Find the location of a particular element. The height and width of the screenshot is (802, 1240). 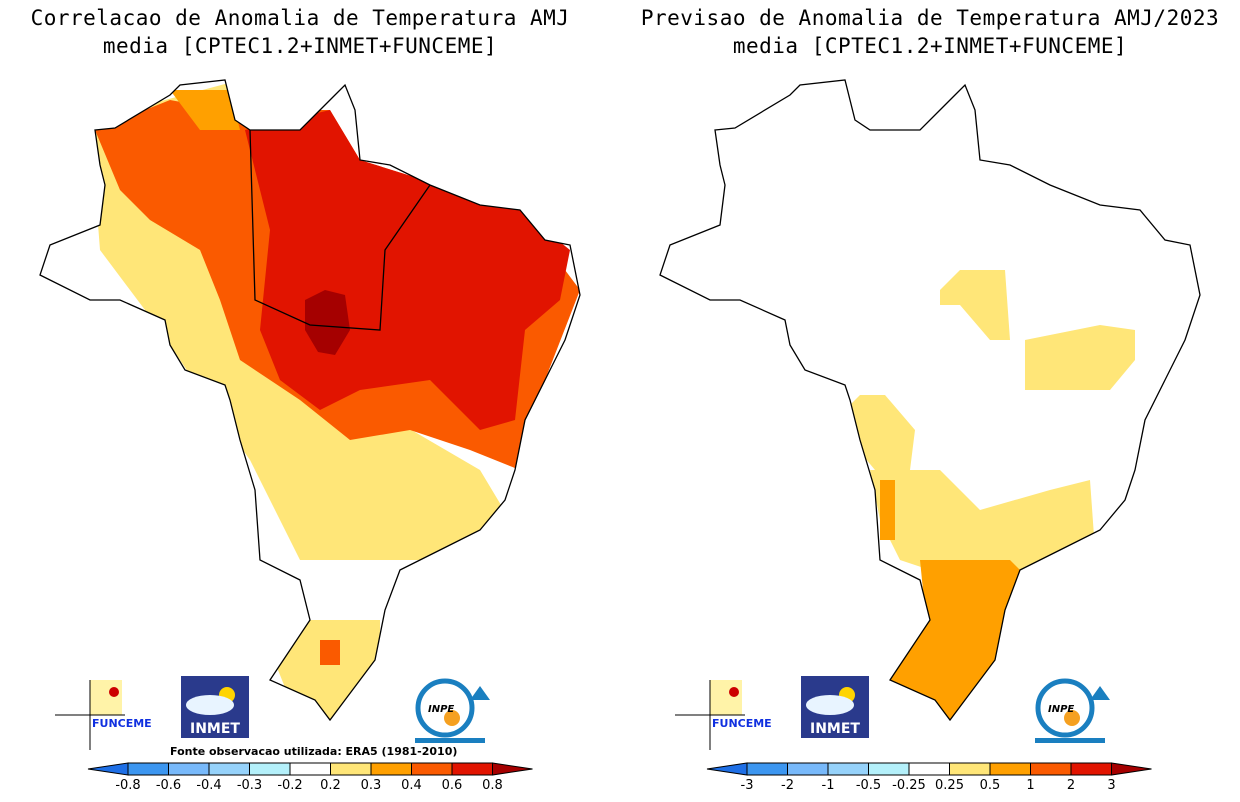

right-colorbar: -3 -2 -1 -0.5 -0.25 0.25 0.5 1 2 3 is located at coordinates (929, 777).